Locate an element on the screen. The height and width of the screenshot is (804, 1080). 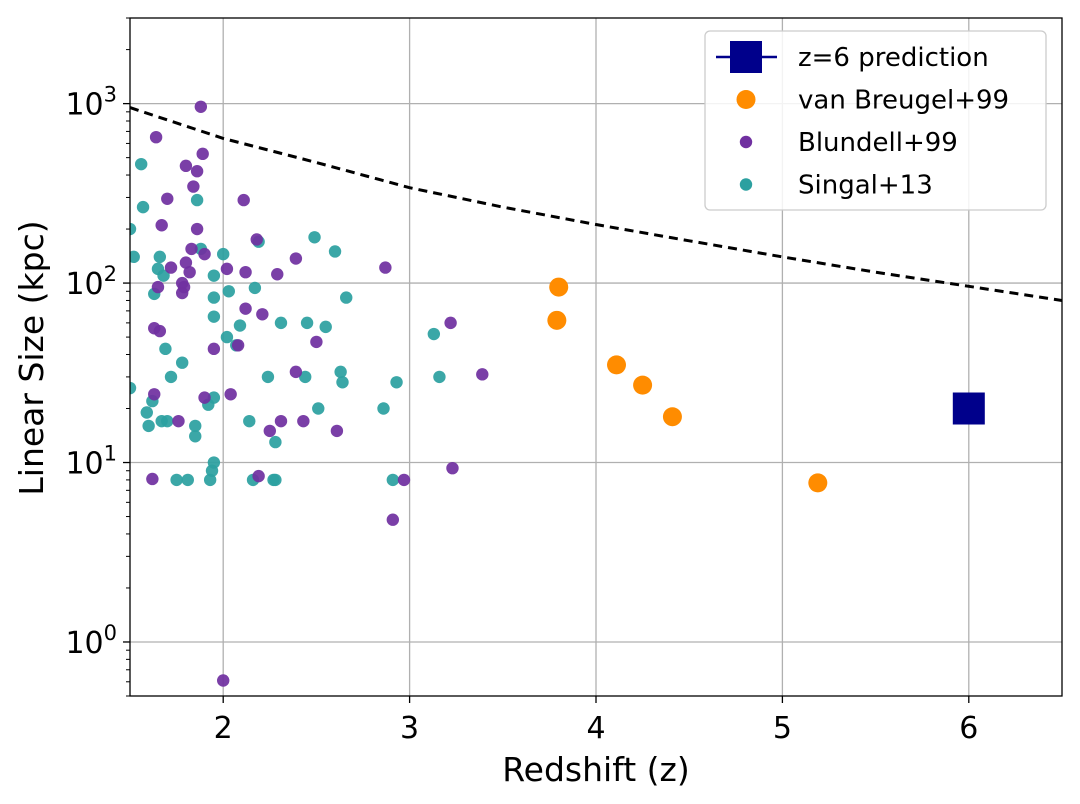
y-tick-label: 10¹ is located at coordinates (91, 462).